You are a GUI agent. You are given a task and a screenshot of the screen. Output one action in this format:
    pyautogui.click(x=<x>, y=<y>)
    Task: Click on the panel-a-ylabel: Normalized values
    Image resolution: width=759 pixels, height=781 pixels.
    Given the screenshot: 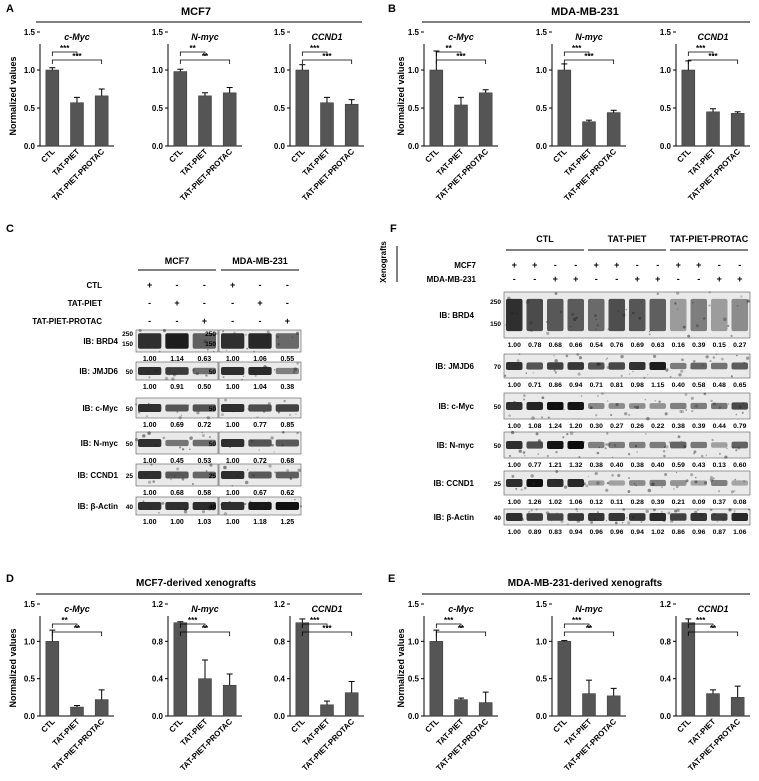 What is the action you would take?
    pyautogui.click(x=13, y=95)
    